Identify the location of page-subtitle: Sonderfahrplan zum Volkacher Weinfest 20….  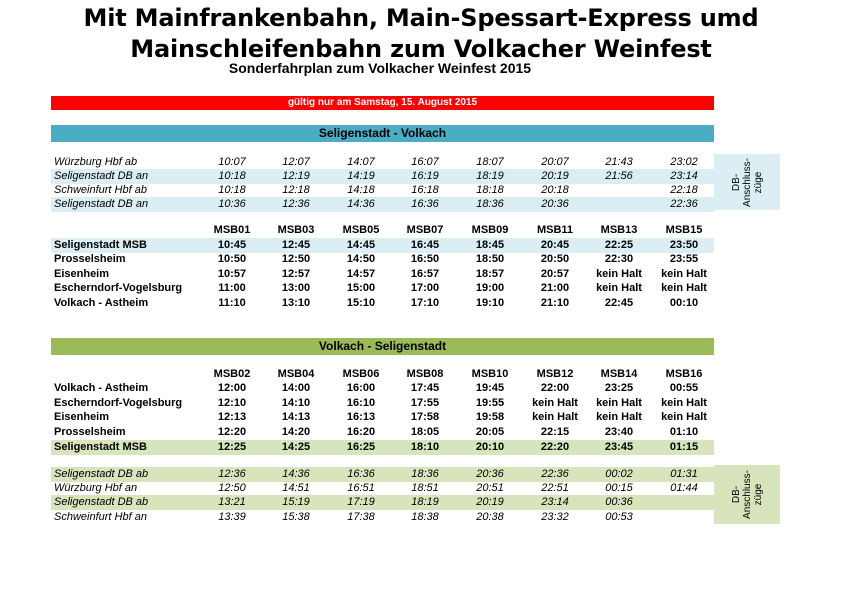
(380, 68).